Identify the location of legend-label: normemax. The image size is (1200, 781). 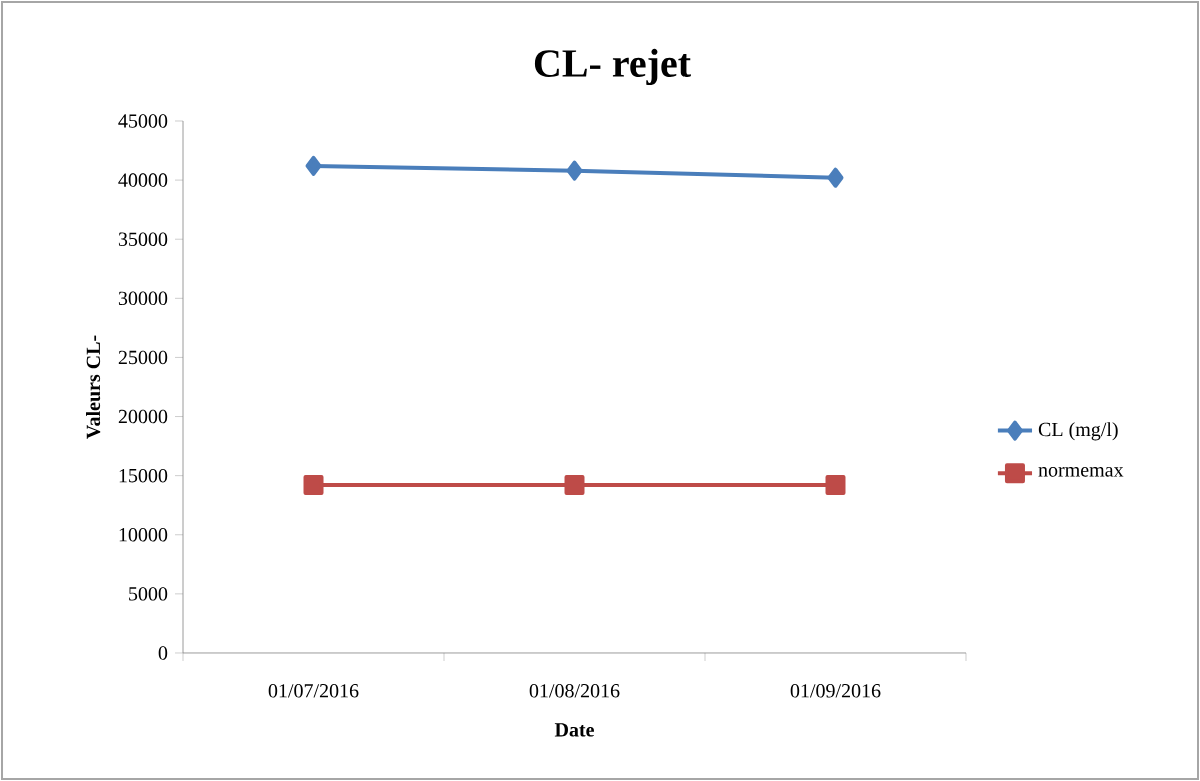
(1081, 472).